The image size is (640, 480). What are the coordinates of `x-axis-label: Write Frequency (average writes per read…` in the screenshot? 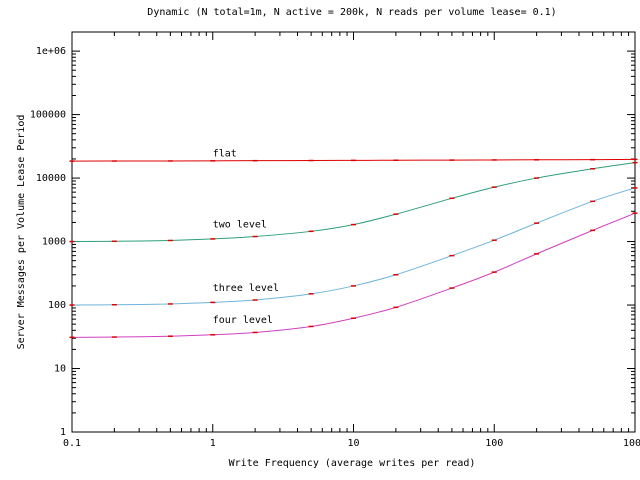 It's located at (352, 463).